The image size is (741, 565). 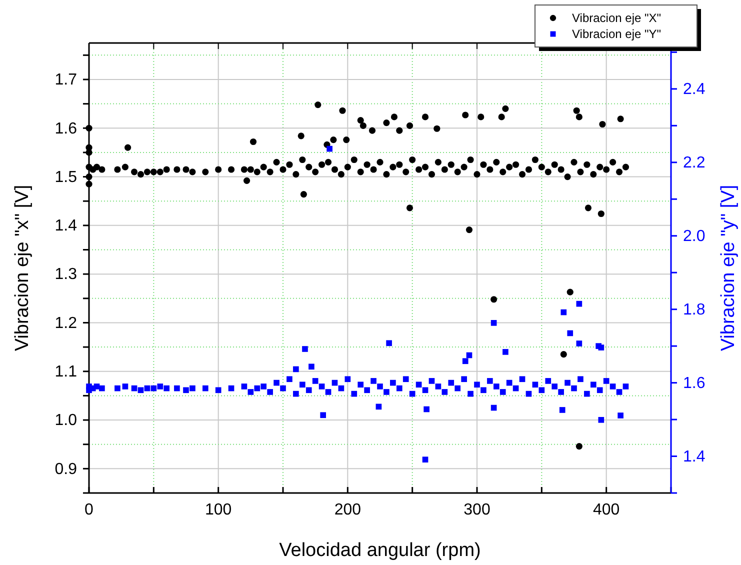 What do you see at coordinates (66, 226) in the screenshot?
I see `y-tick-label: 1.4` at bounding box center [66, 226].